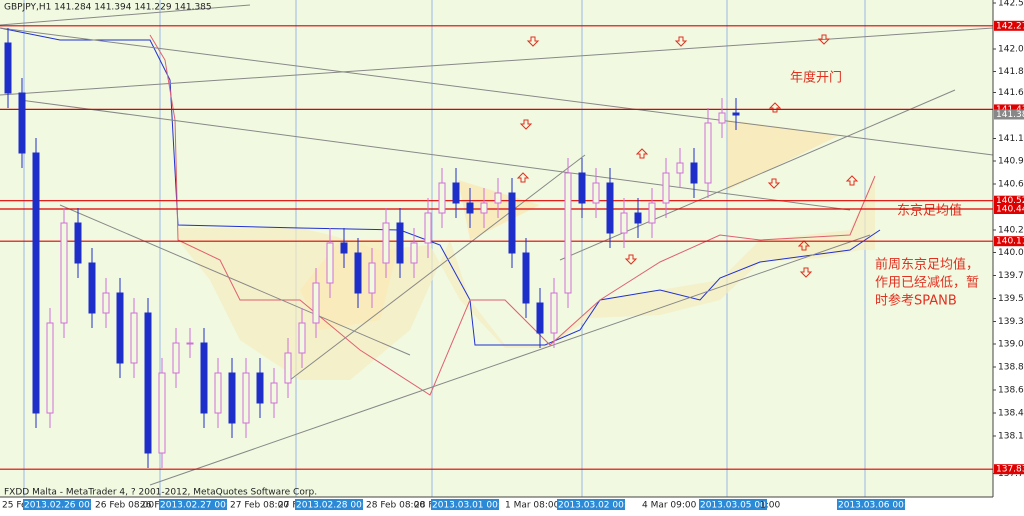 The width and height of the screenshot is (1024, 516). I want to click on x-tick-label: 1:00, so click(770, 506).